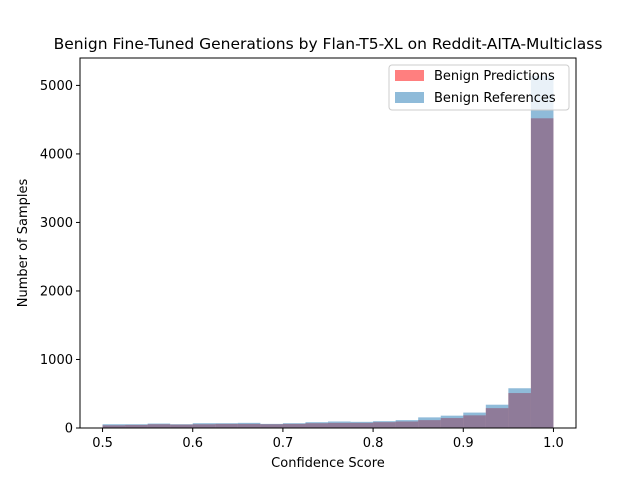 This screenshot has width=640, height=484. I want to click on x-tick-label: 0.7, so click(283, 443).